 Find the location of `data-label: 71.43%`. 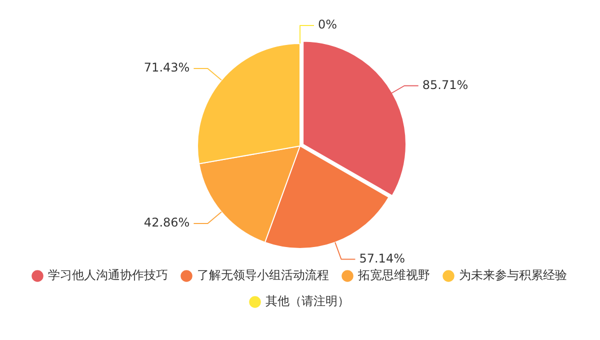

data-label: 71.43% is located at coordinates (167, 67).